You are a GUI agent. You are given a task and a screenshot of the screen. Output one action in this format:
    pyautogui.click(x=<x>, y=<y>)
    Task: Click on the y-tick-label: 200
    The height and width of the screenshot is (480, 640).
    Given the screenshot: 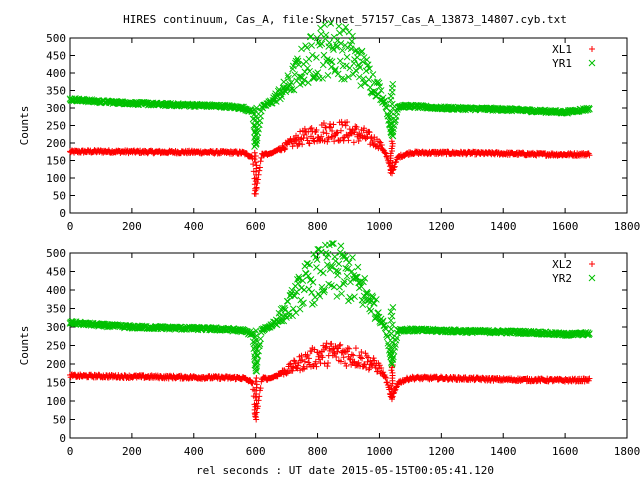 What is the action you would take?
    pyautogui.click(x=56, y=143)
    